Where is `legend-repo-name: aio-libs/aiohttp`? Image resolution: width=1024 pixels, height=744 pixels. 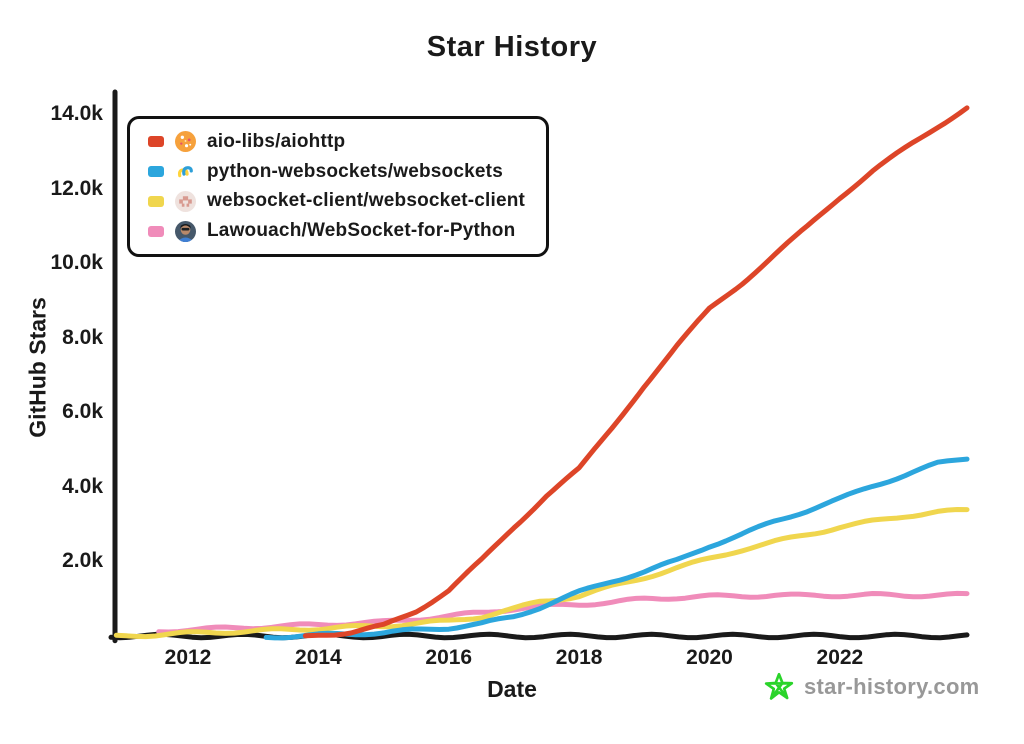
legend-repo-name: aio-libs/aiohttp is located at coordinates (276, 141).